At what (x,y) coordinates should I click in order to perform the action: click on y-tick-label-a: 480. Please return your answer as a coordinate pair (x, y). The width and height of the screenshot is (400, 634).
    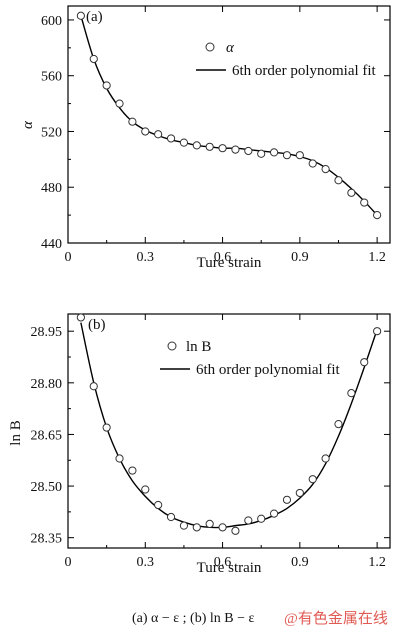
    Looking at the image, I should click on (51, 188).